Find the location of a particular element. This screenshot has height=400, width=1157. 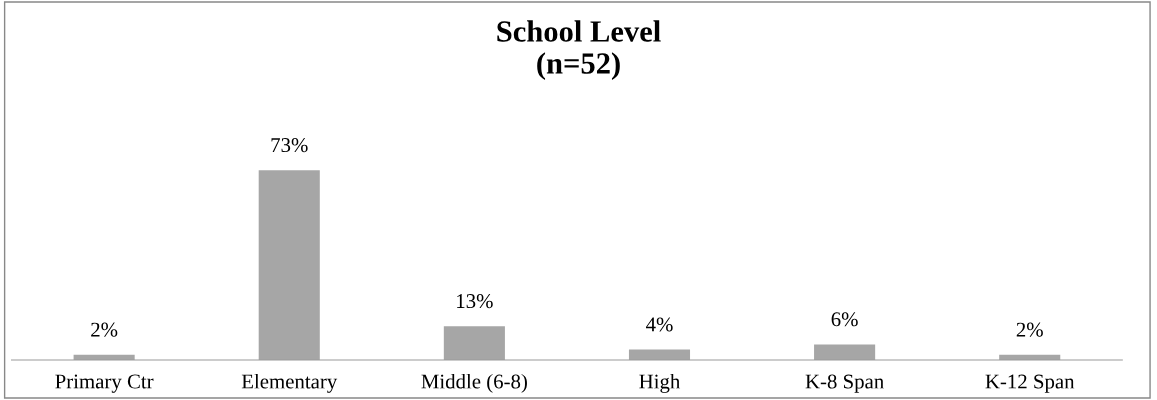

data-label: 6% is located at coordinates (844, 319).